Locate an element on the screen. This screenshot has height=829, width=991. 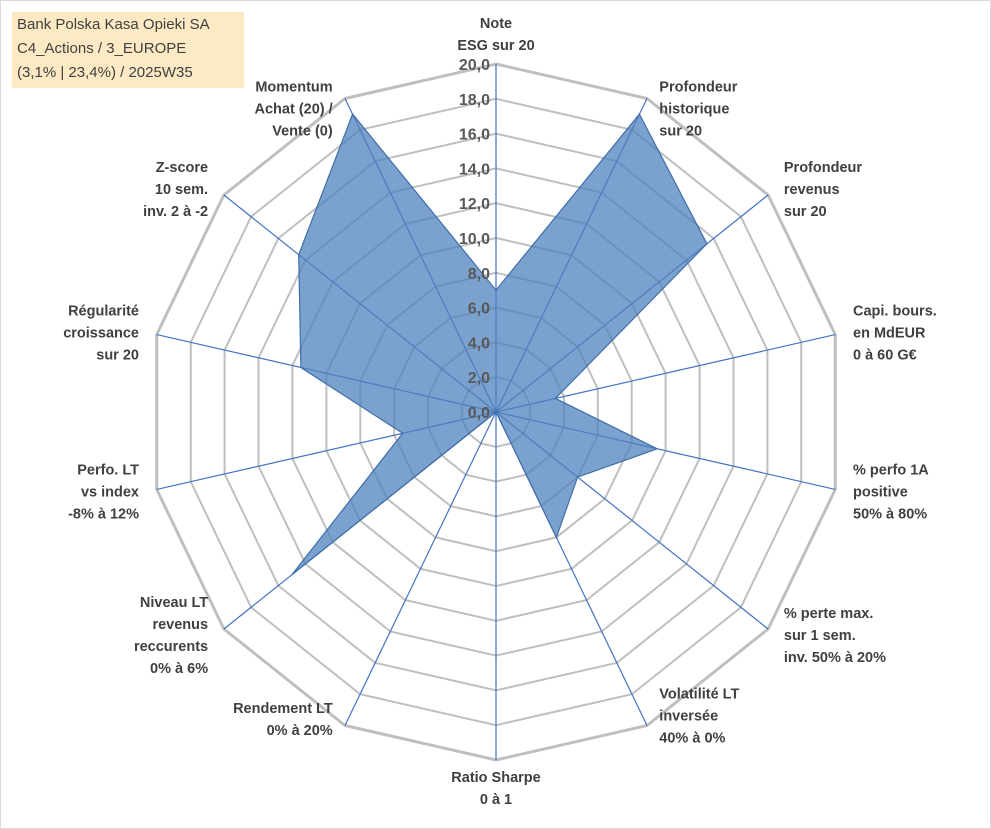
title-line-3: (3,1% | 23,4%) / 2025W35 is located at coordinates (105, 72).